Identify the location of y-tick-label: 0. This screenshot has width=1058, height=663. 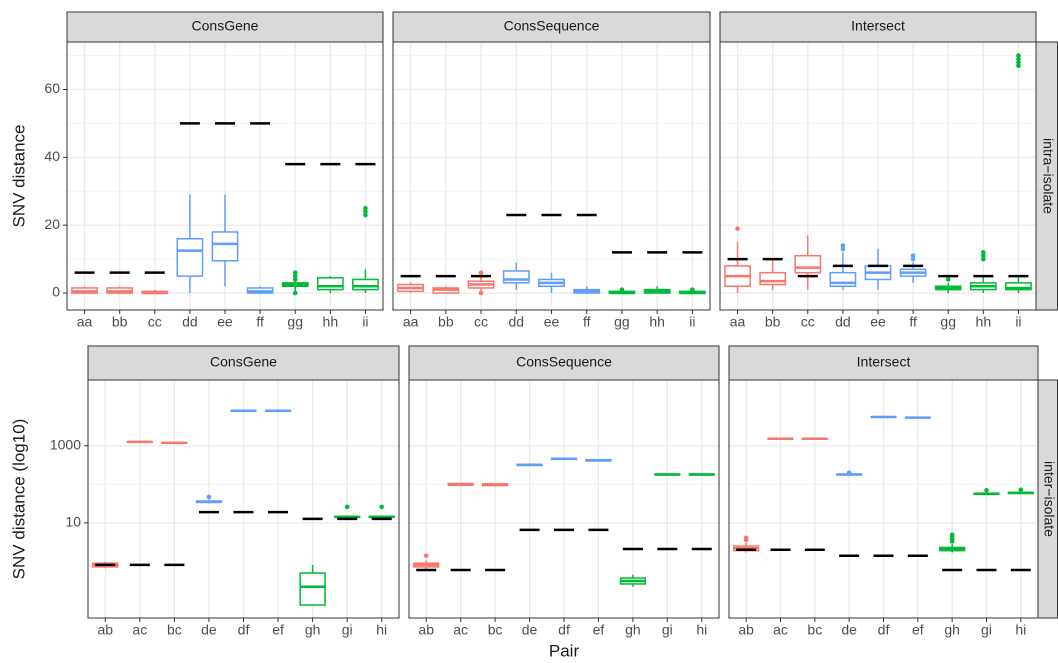
(56, 292).